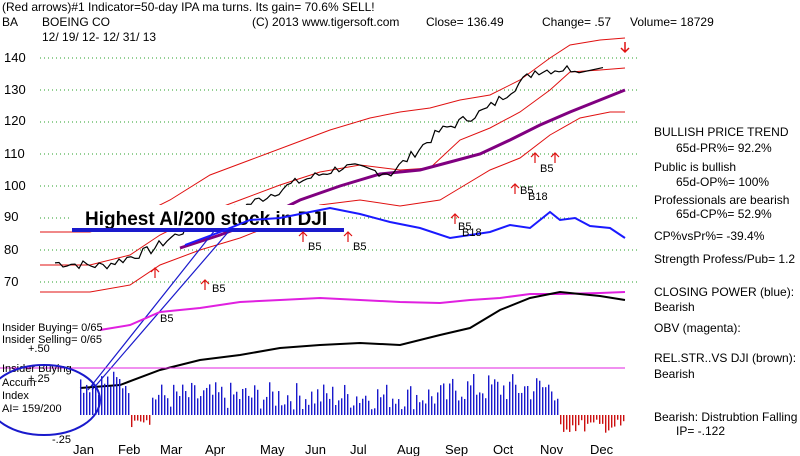 This screenshot has height=456, width=800. Describe the element at coordinates (503, 449) in the screenshot. I see `month-label: Oct` at that location.